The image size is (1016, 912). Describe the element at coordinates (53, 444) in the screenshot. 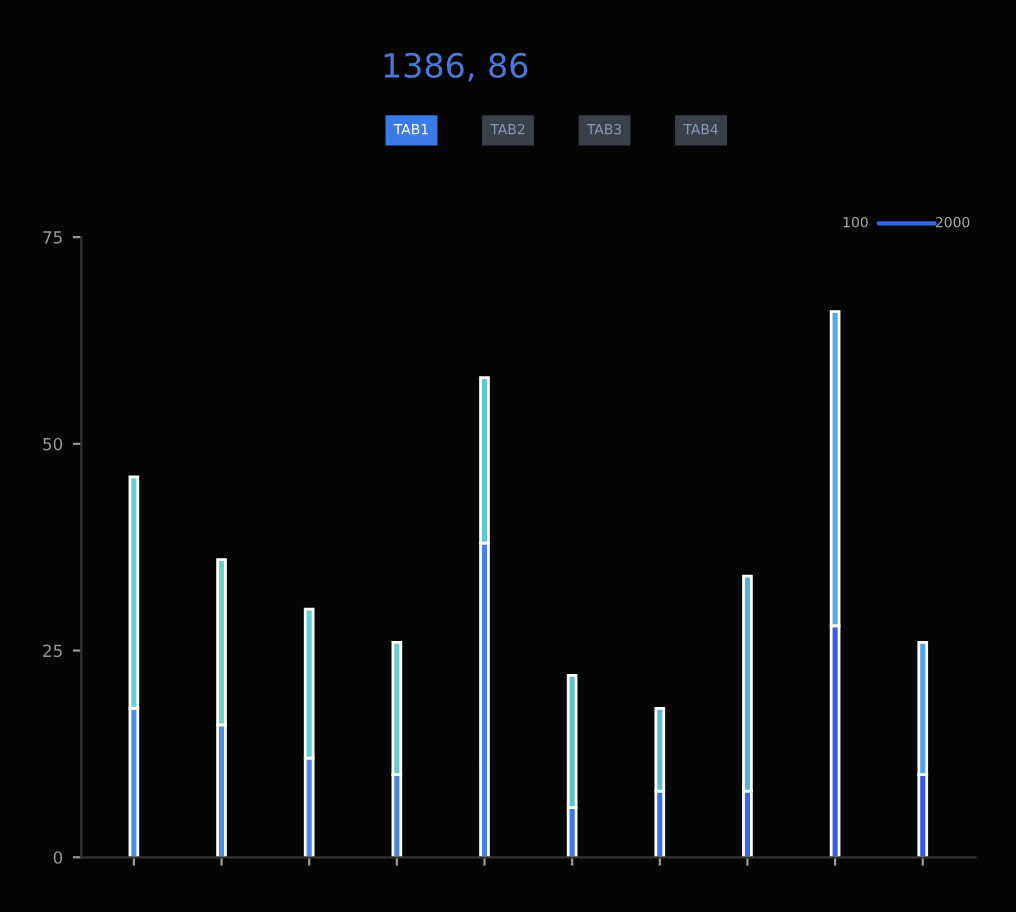

I see `y-tick-label: 50` at that location.